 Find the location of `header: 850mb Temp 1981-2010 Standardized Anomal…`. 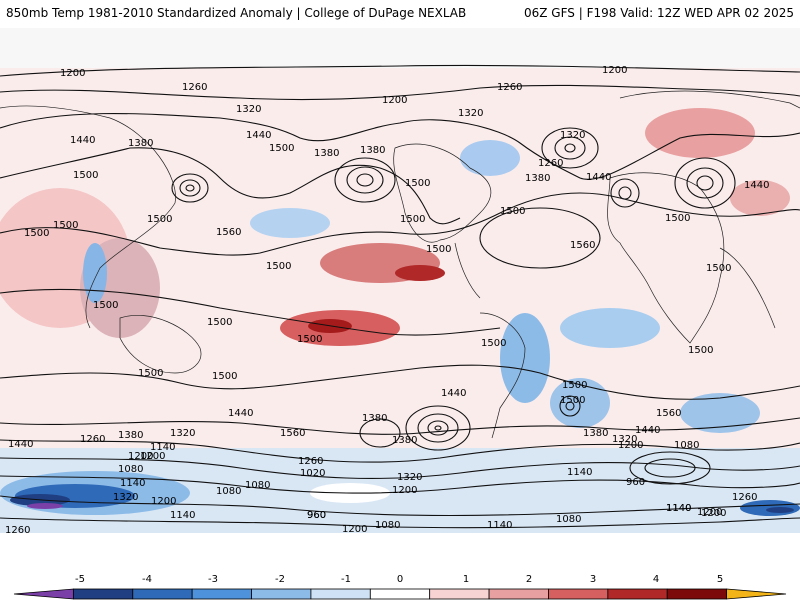

header: 850mb Temp 1981-2010 Standardized Anomal… is located at coordinates (400, 14).